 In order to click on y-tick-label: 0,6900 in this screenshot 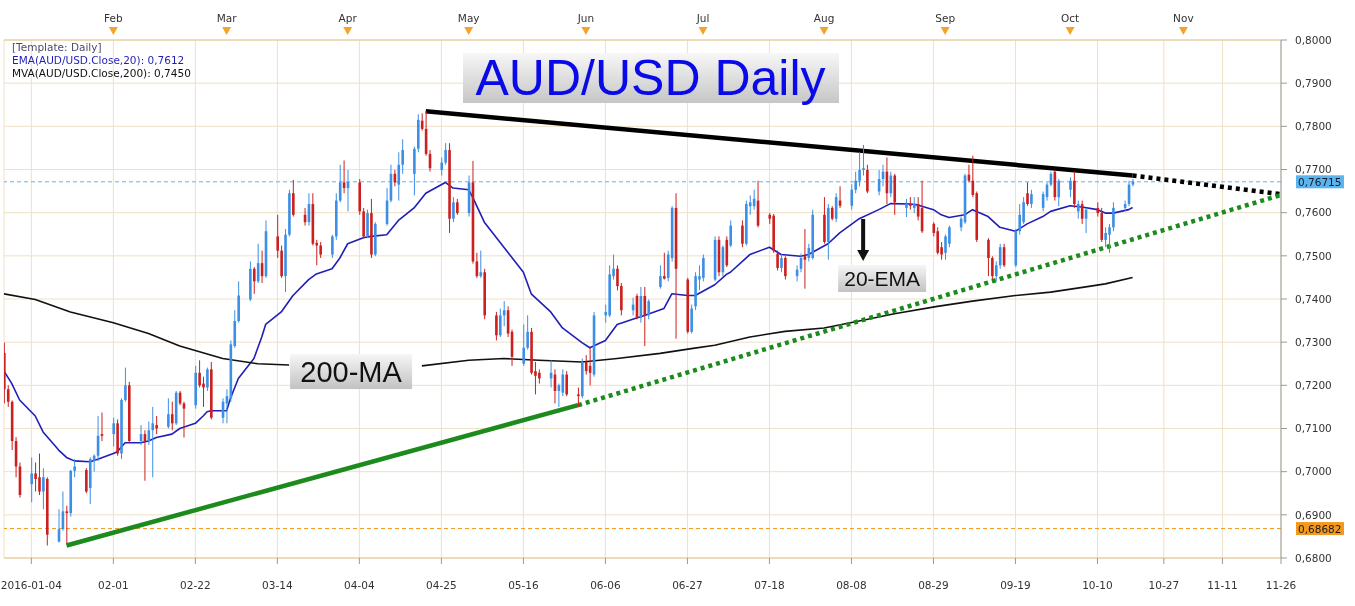, I will do `click(1313, 514)`.